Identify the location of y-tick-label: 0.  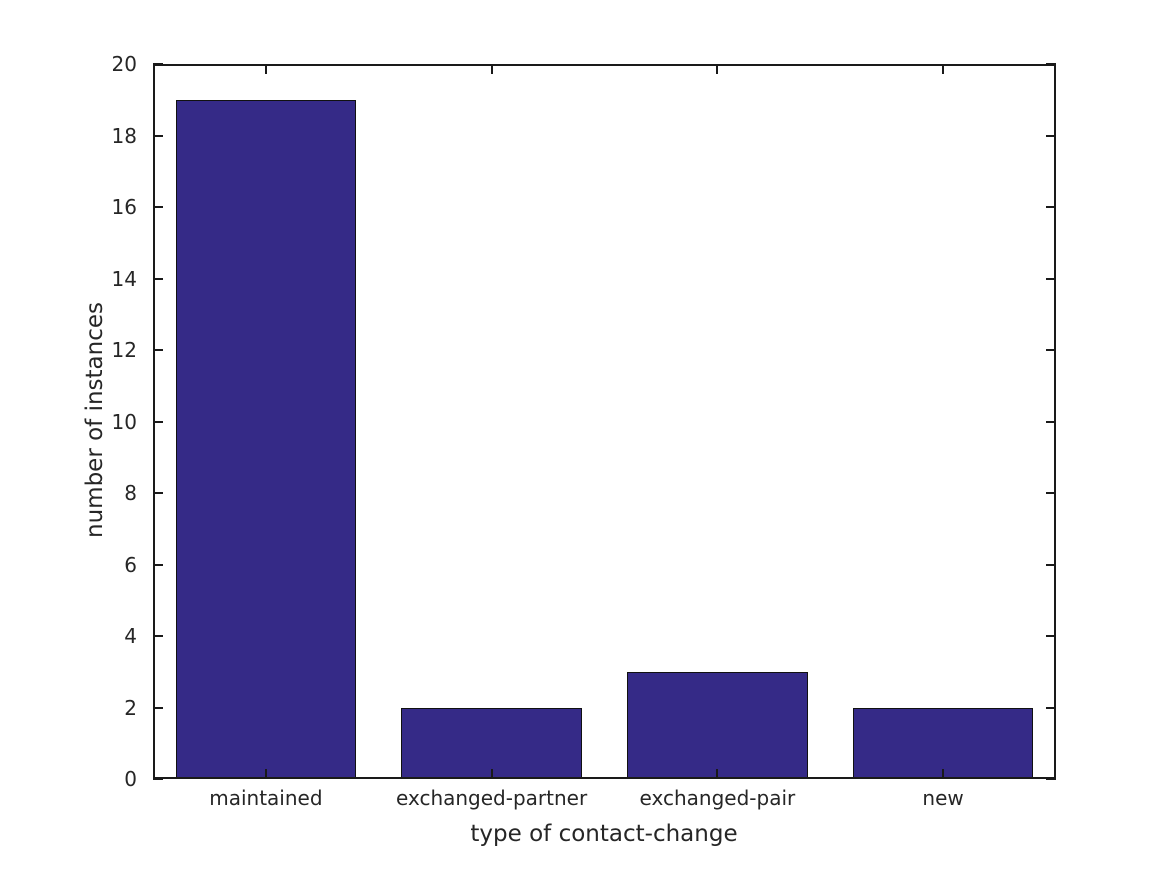
(130, 779).